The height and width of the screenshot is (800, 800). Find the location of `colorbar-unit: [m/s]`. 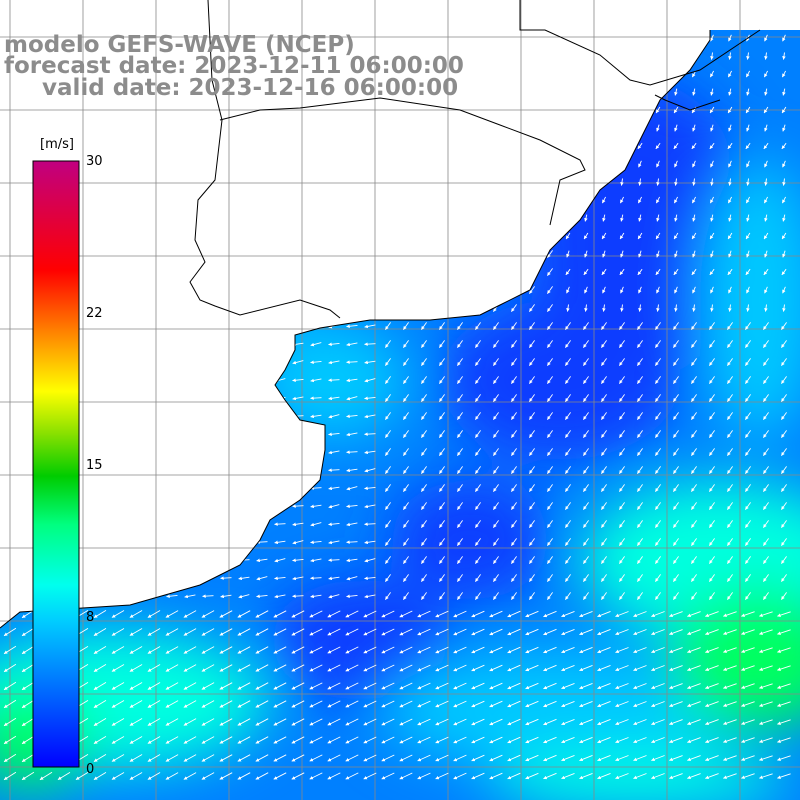

colorbar-unit: [m/s] is located at coordinates (57, 144).